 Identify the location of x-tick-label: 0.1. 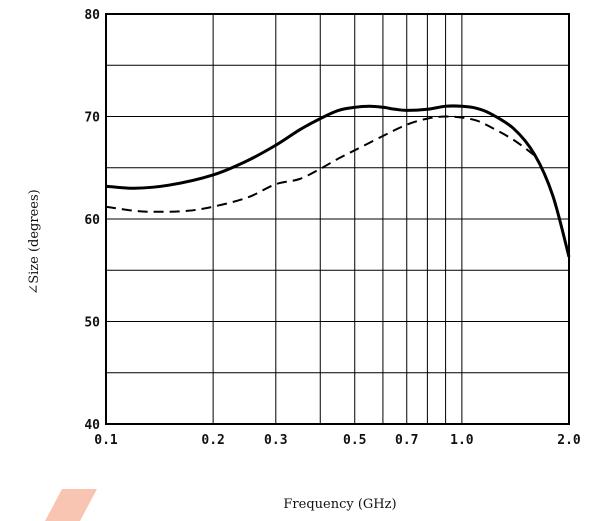
(106, 440).